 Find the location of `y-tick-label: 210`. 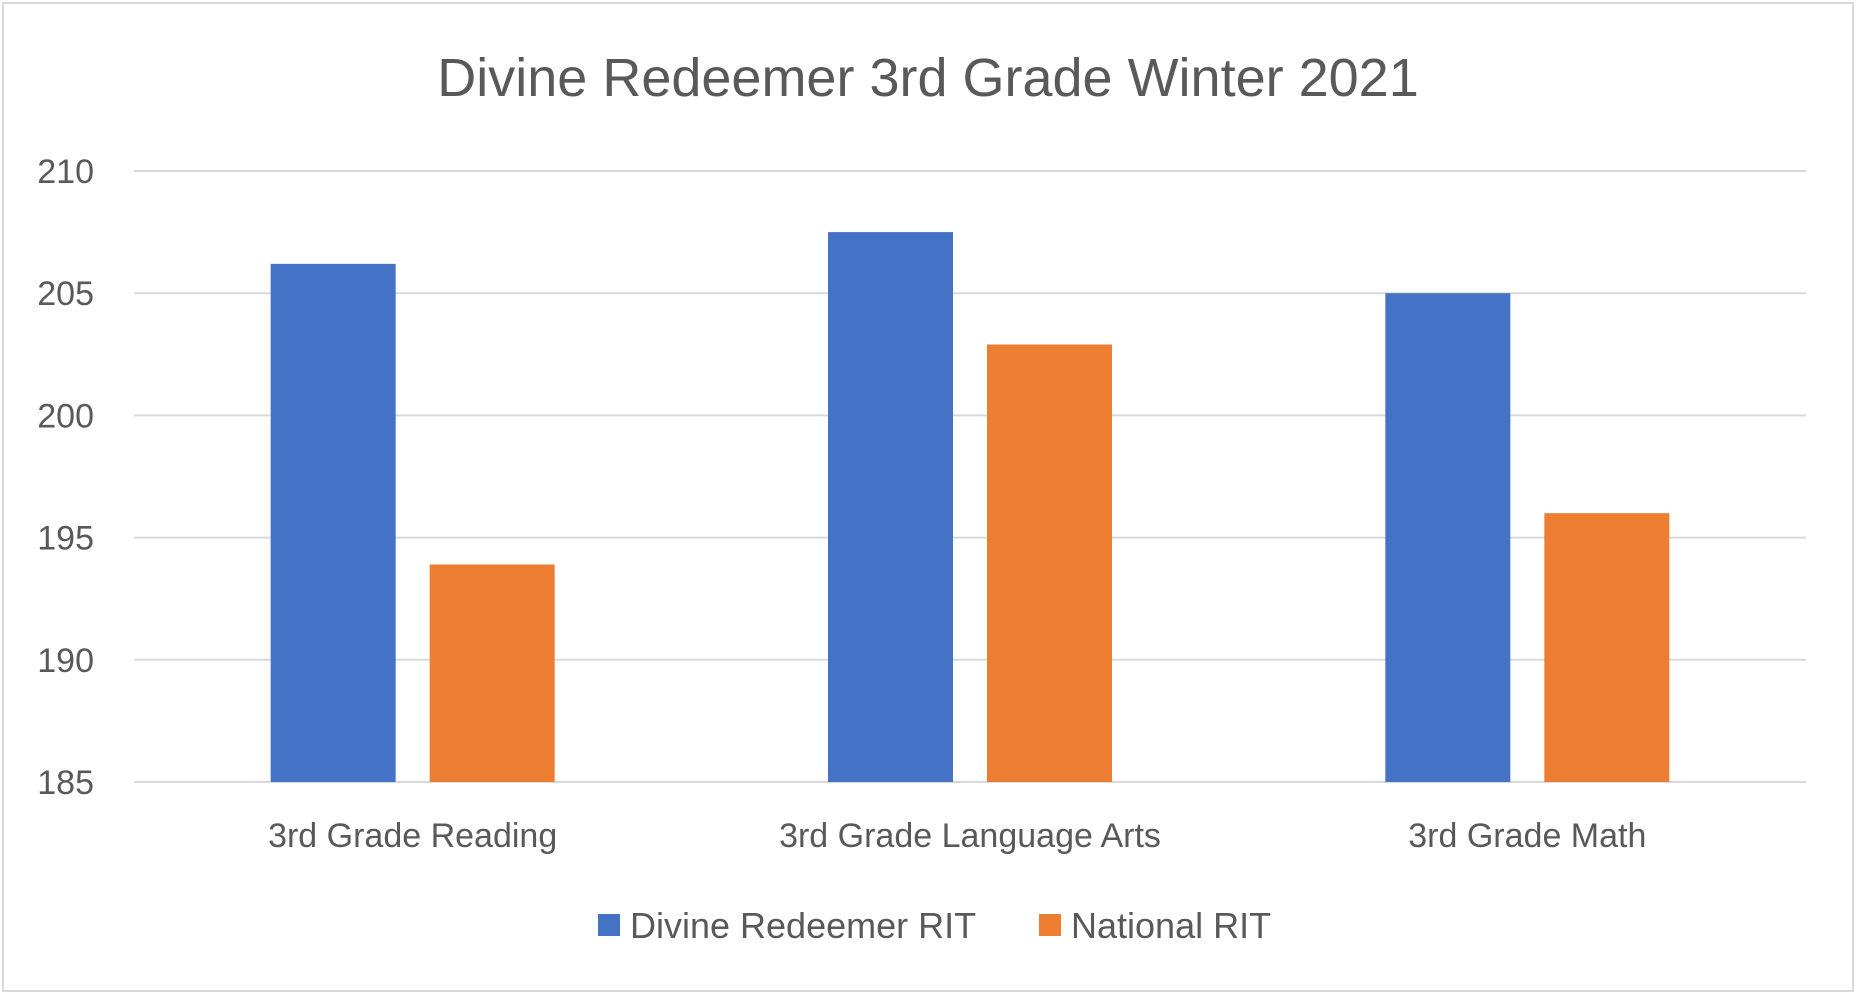

y-tick-label: 210 is located at coordinates (65, 172).